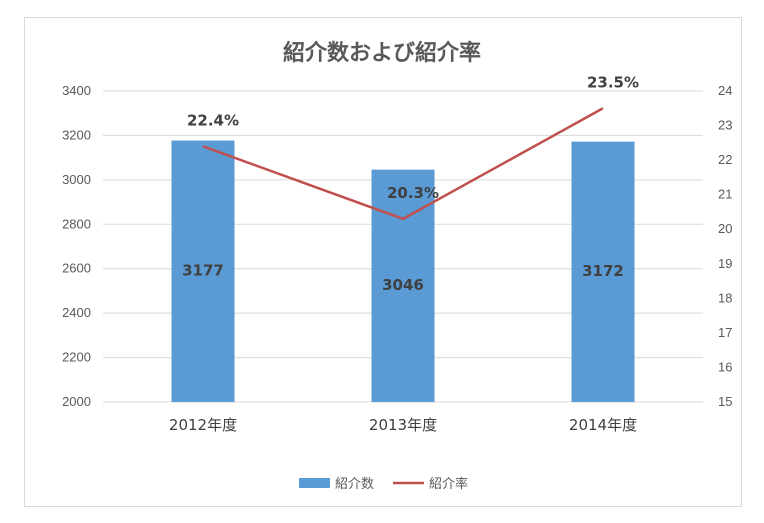 This screenshot has width=764, height=523. Describe the element at coordinates (76, 134) in the screenshot. I see `left-tick-label: 3200` at that location.